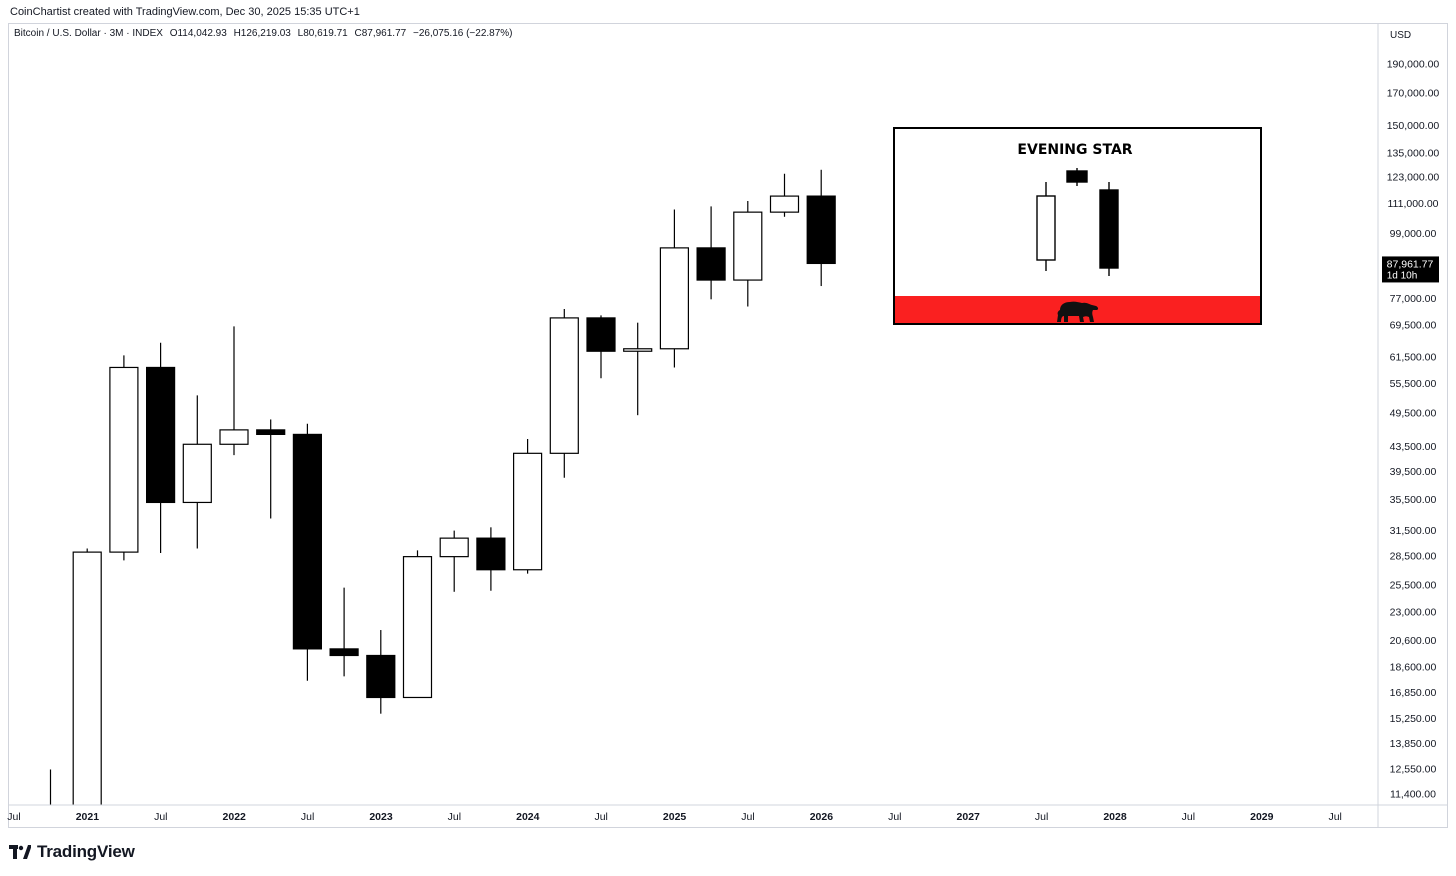 The image size is (1456, 876). Describe the element at coordinates (1078, 311) in the screenshot. I see `bear-icon` at that location.